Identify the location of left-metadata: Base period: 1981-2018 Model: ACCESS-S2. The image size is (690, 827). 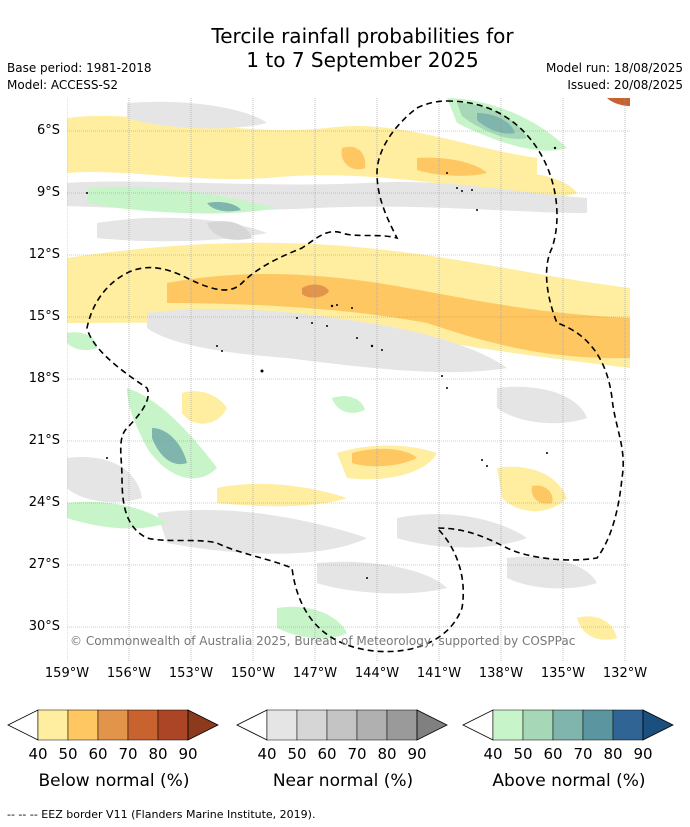
(79, 77).